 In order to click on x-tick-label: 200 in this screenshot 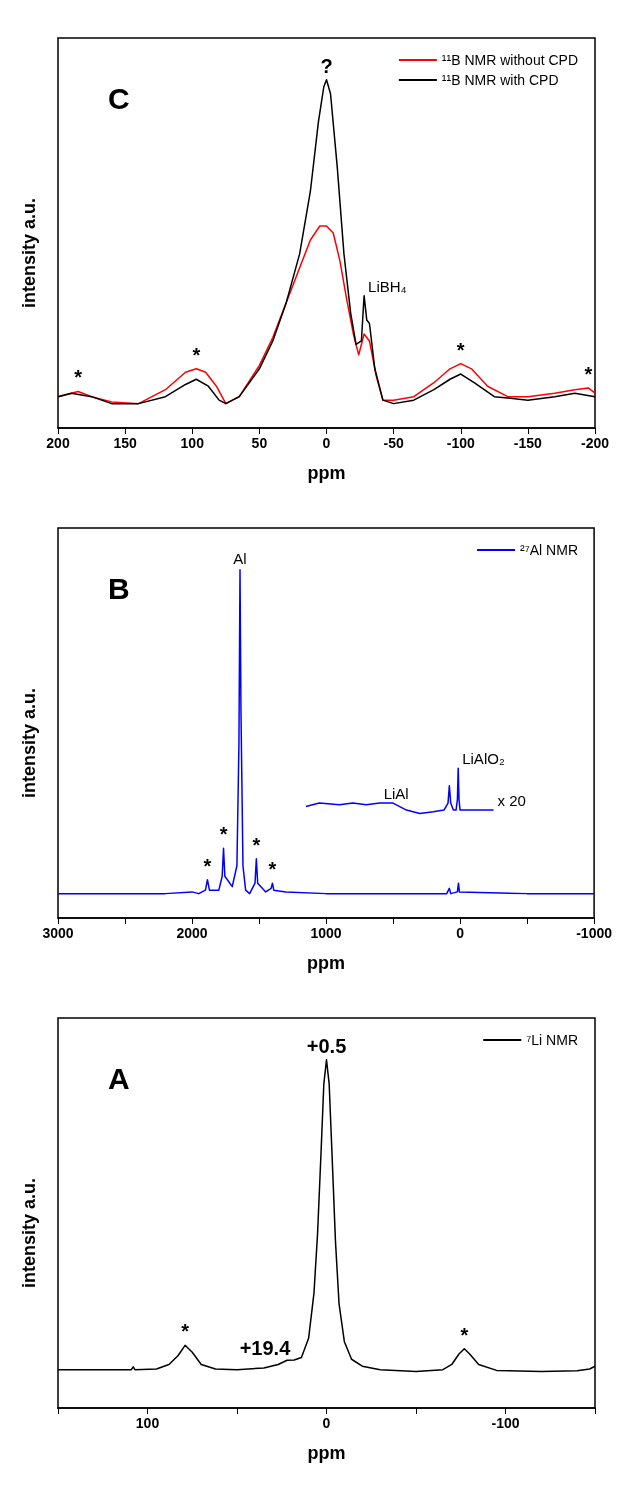, I will do `click(58, 443)`.